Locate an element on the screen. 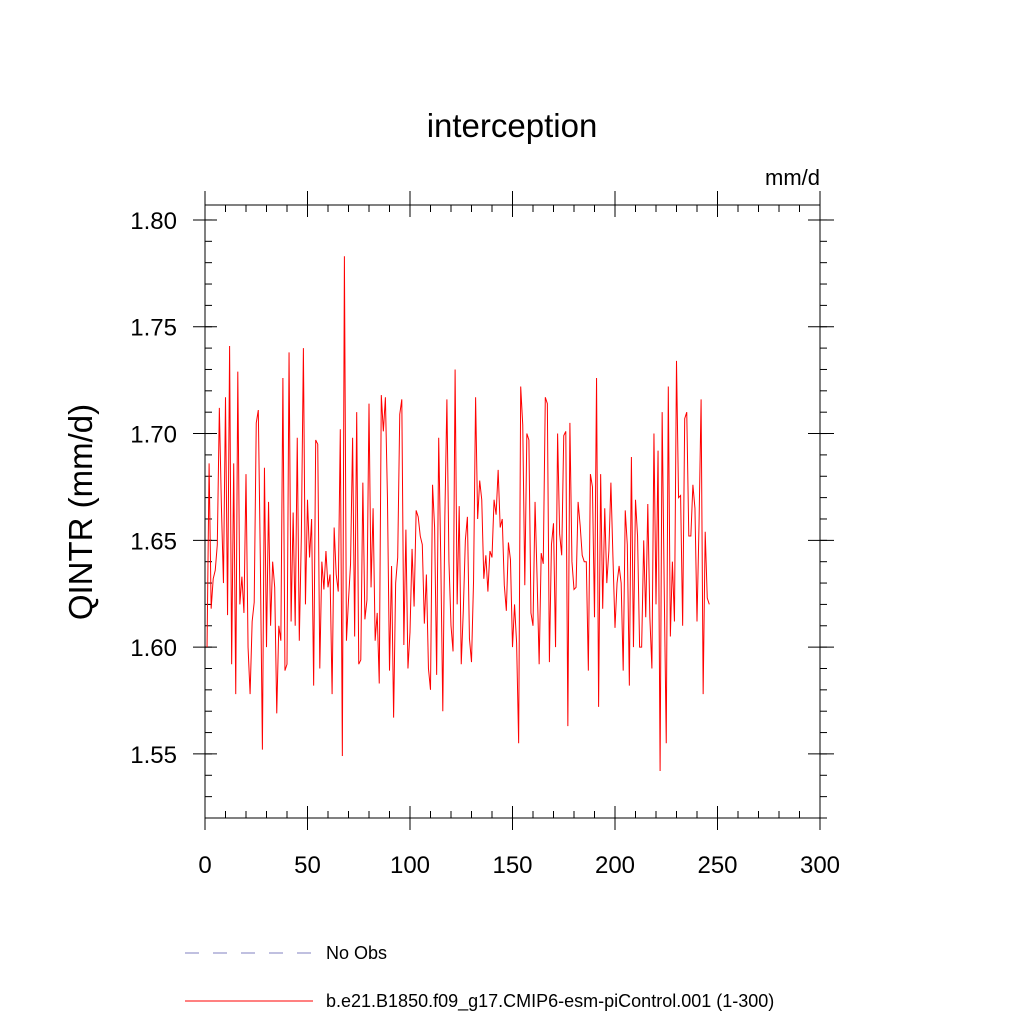 This screenshot has height=1024, width=1024. chart-title: interception is located at coordinates (512, 125).